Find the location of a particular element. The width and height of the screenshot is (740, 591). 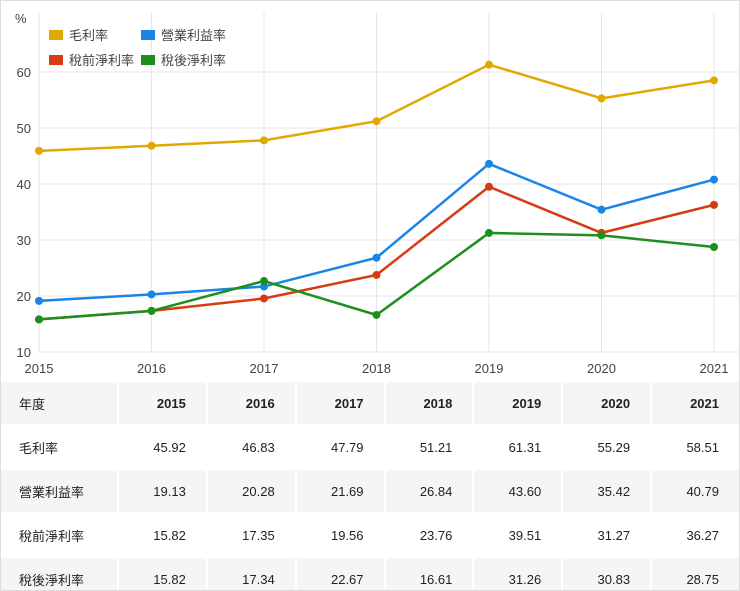

legend: 毛利率 營業利益率稅前淨利率 稅後淨利率 is located at coordinates (150, 47).